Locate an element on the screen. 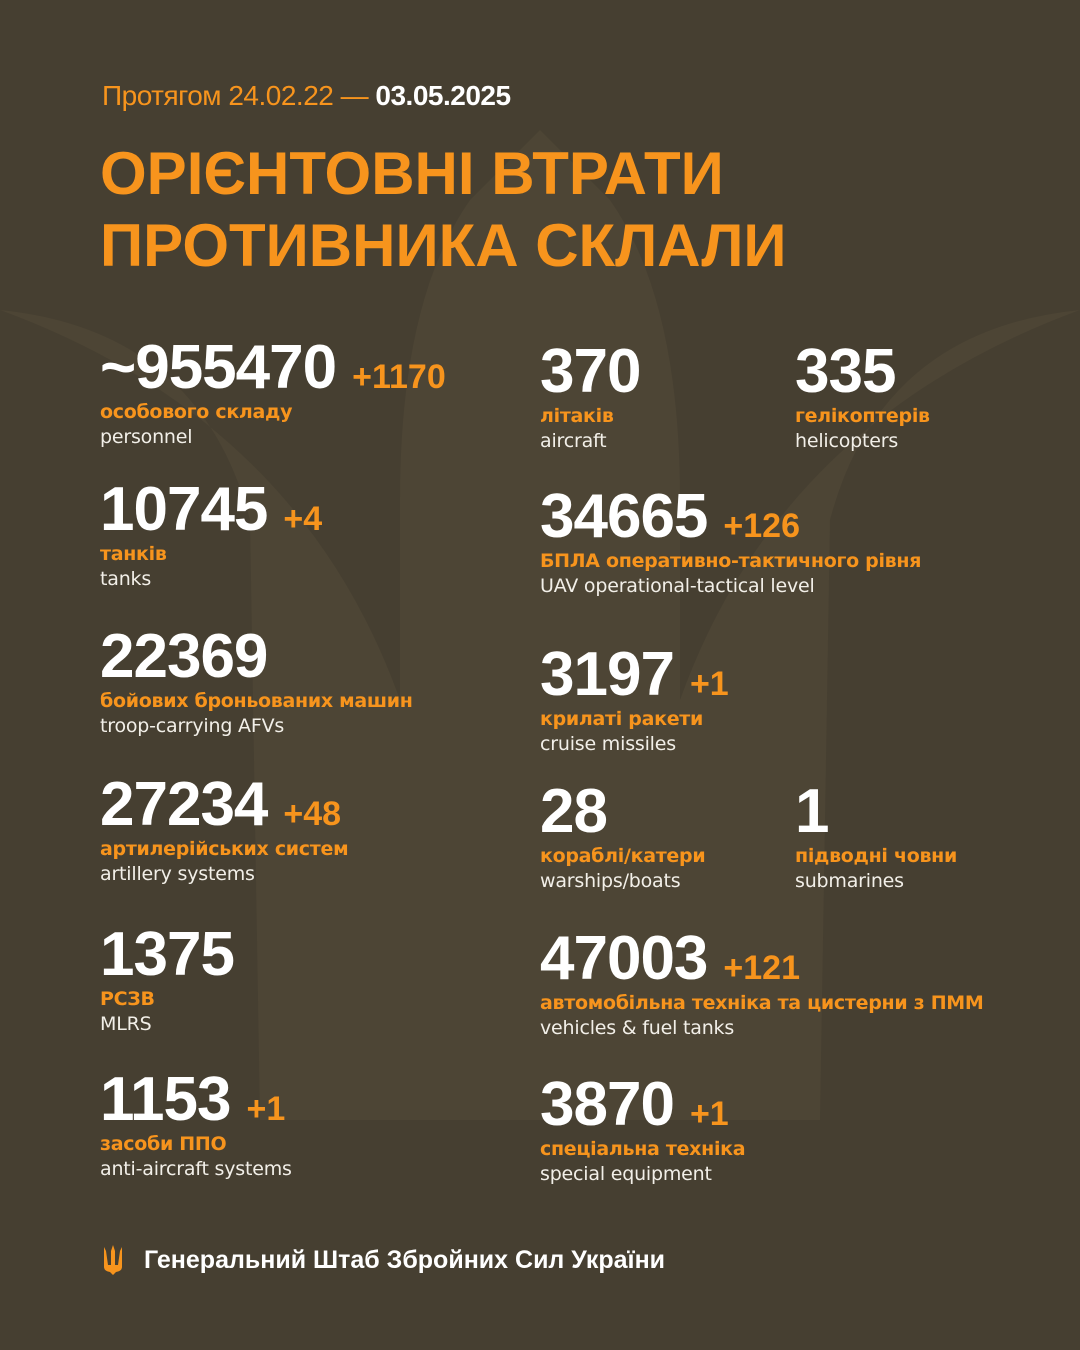 The width and height of the screenshot is (1080, 1350). stat-label-en: aircraft is located at coordinates (573, 441).